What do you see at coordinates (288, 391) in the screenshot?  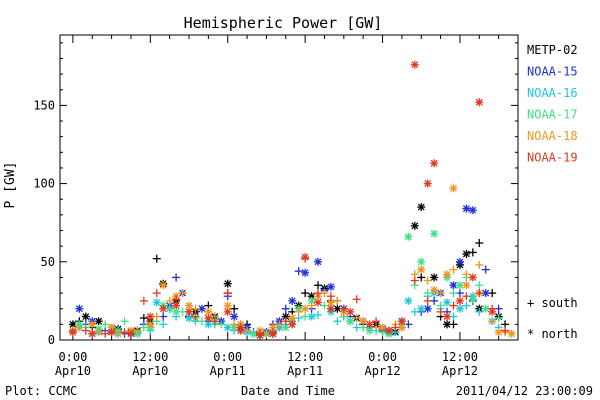 I see `x-axis-label: Date and Time` at bounding box center [288, 391].